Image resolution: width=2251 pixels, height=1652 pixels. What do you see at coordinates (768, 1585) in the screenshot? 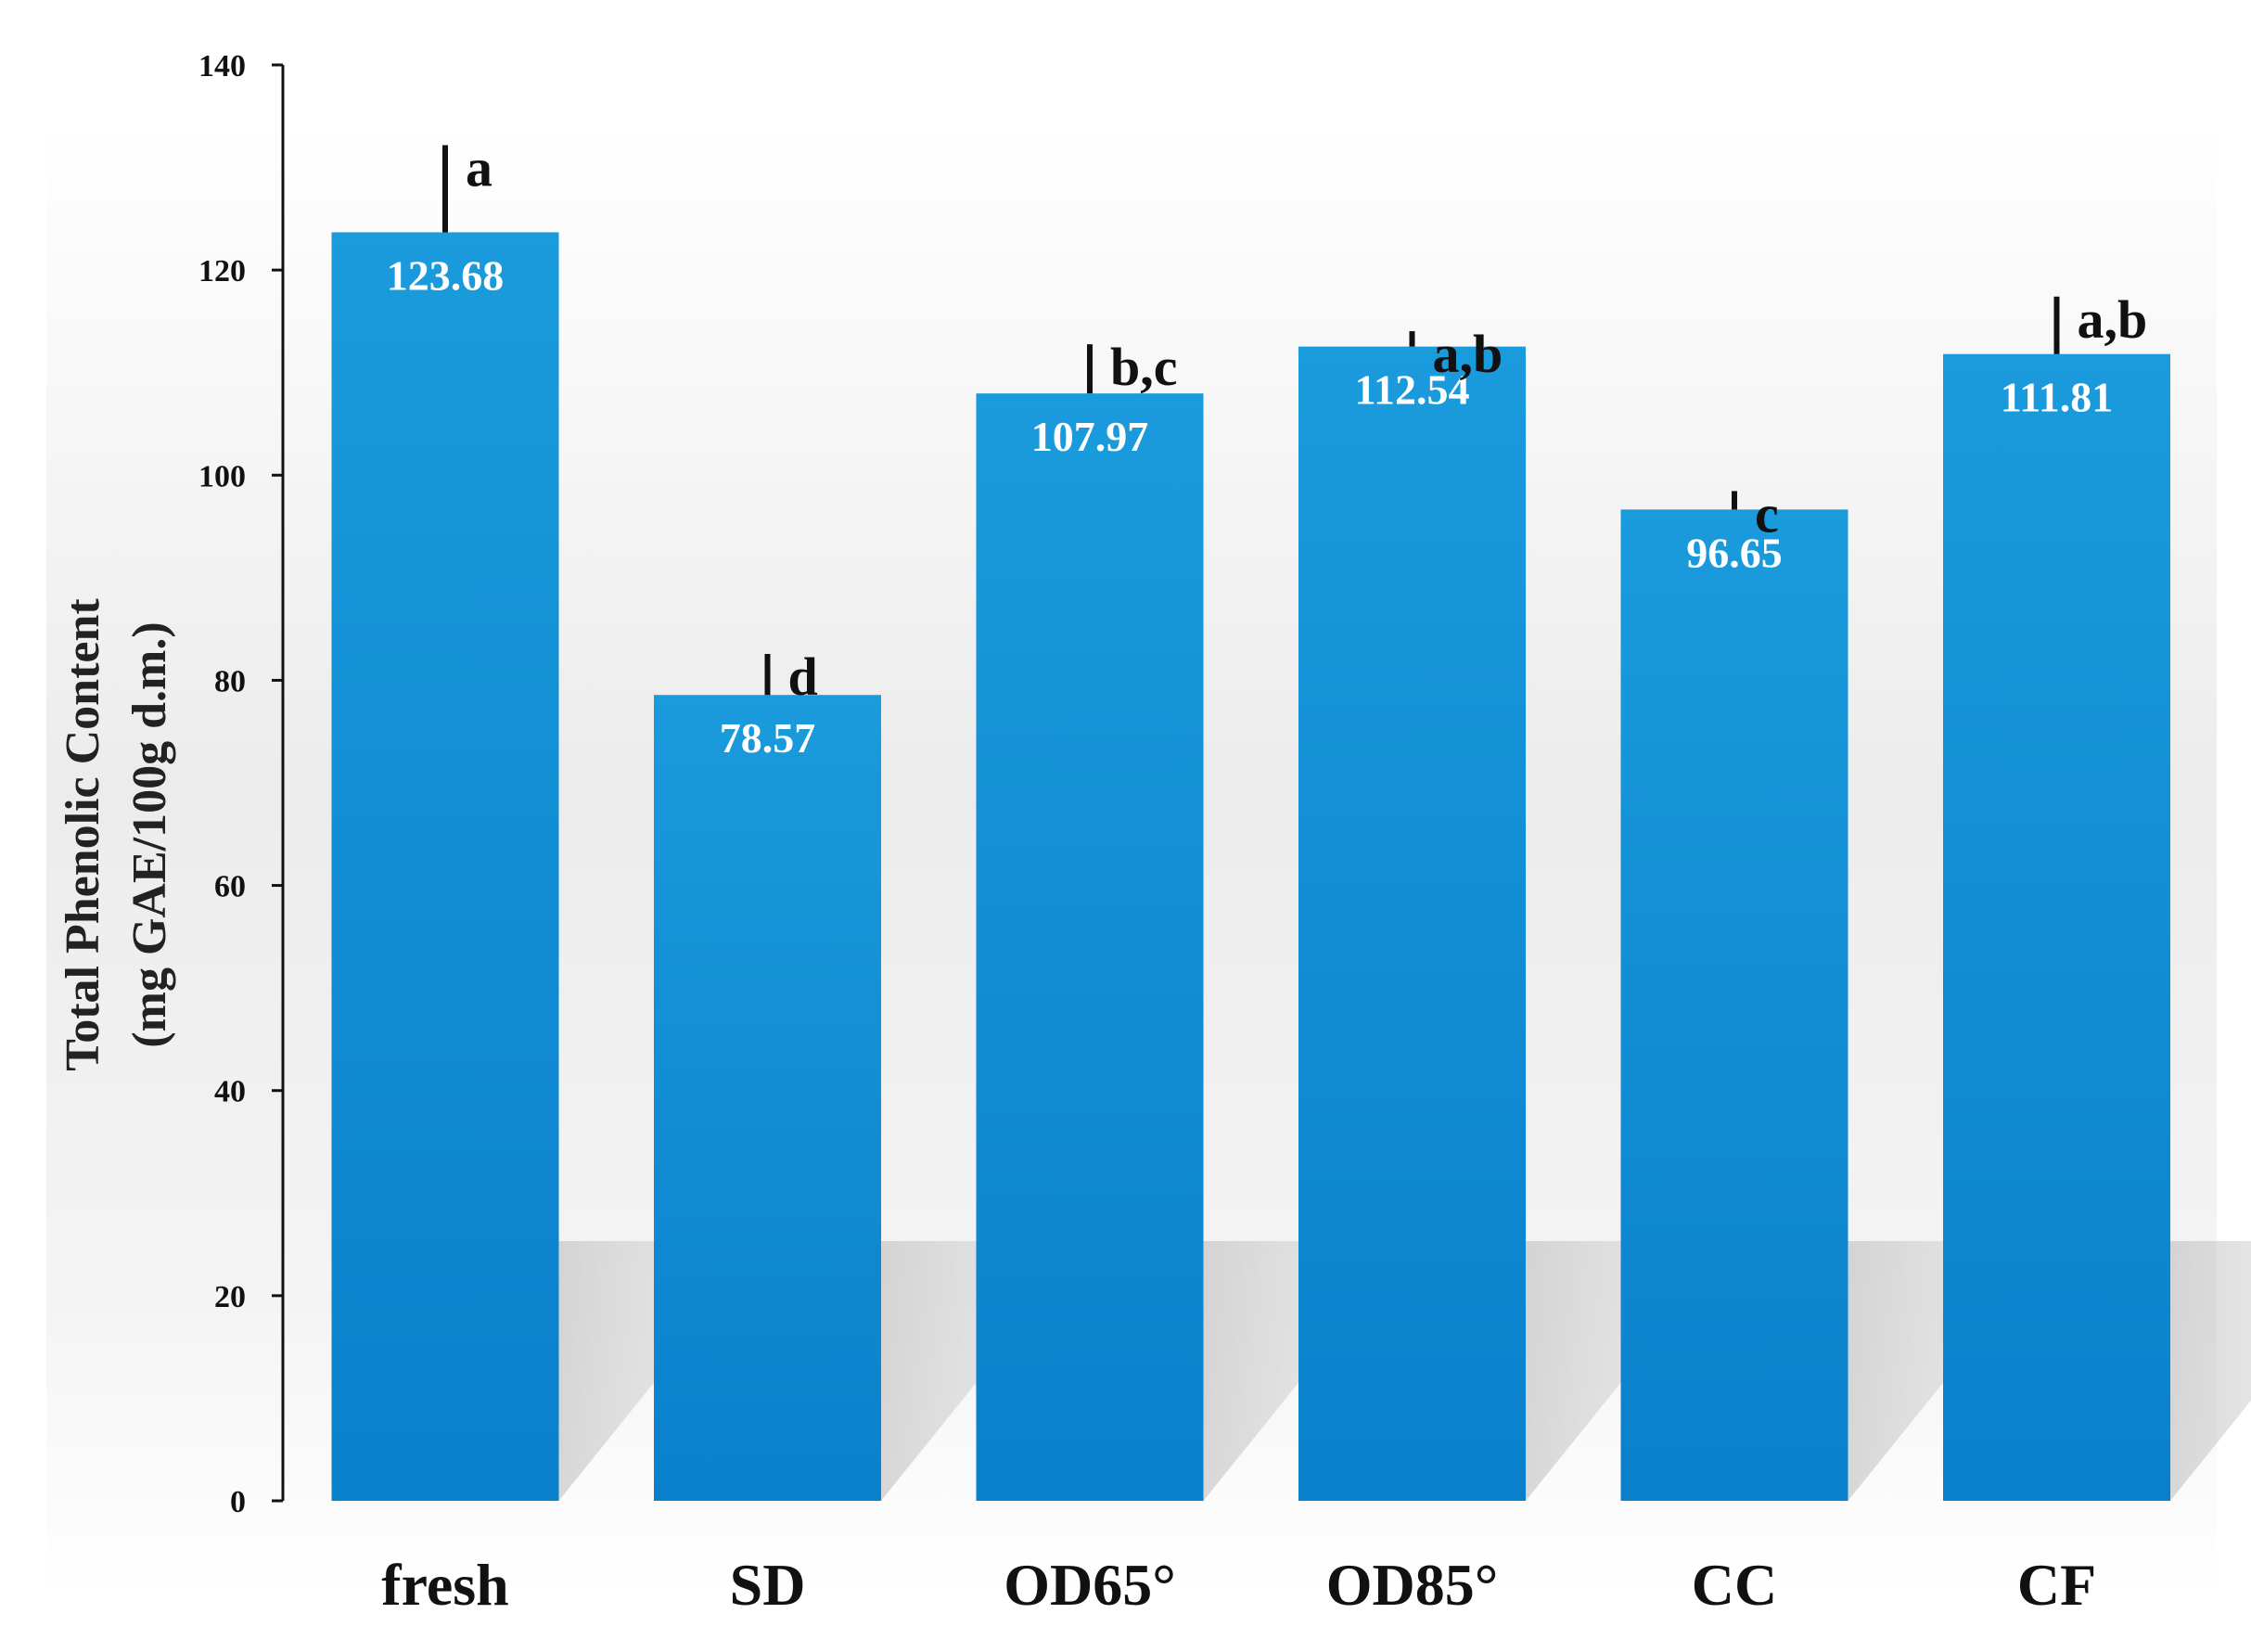
I see `category-label: SD` at bounding box center [768, 1585].